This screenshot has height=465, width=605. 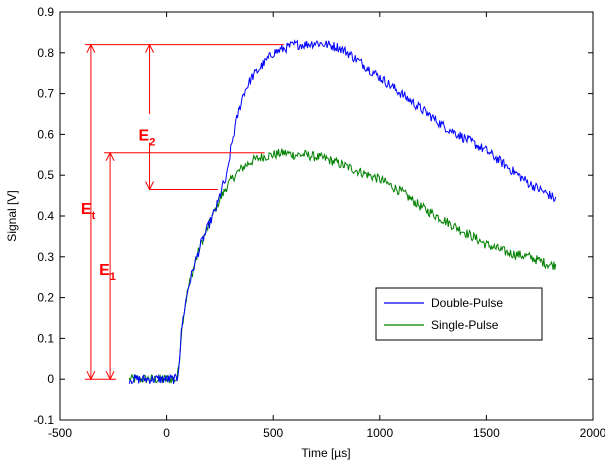 I want to click on legend: Double-Pulse Single-Pulse, so click(x=459, y=314).